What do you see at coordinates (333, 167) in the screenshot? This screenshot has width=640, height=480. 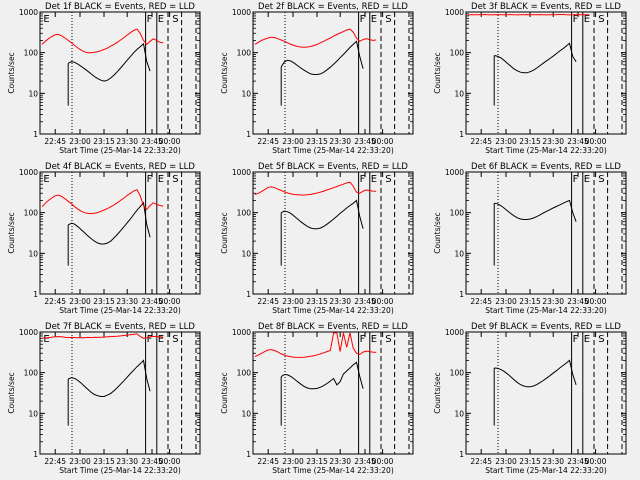 I see `chart-title: Det 5f BLACK = Events, RED = LLD` at bounding box center [333, 167].